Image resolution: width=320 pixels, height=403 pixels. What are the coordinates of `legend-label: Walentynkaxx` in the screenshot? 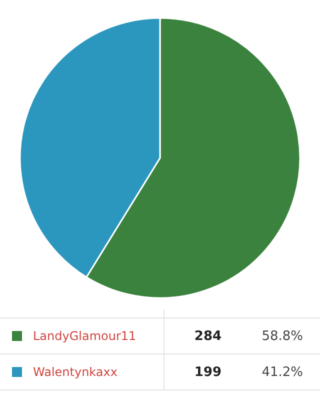 It's located at (75, 372).